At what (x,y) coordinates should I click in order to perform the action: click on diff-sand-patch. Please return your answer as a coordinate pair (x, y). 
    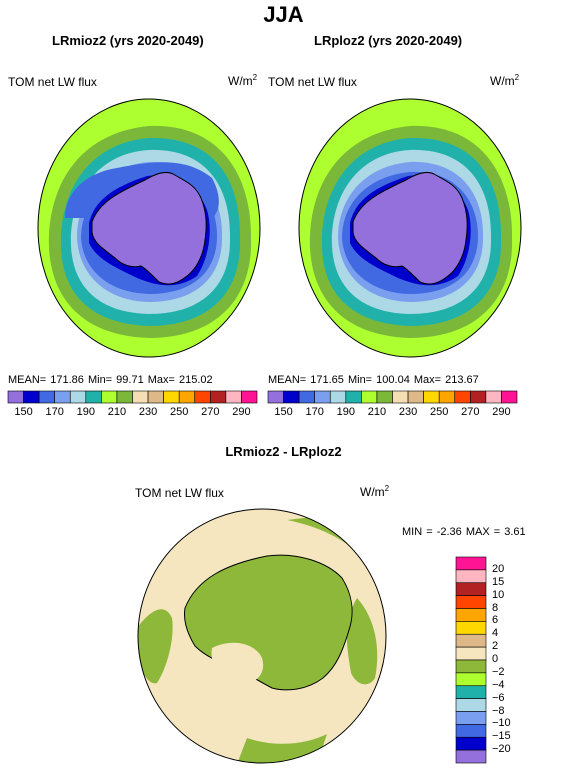
    Looking at the image, I should click on (237, 663).